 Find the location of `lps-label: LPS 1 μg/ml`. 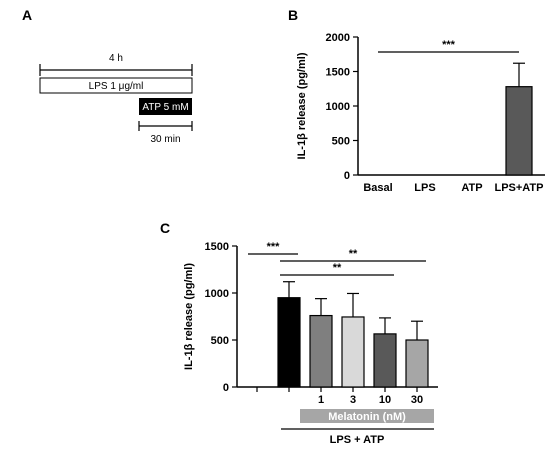

lps-label: LPS 1 μg/ml is located at coordinates (116, 86).